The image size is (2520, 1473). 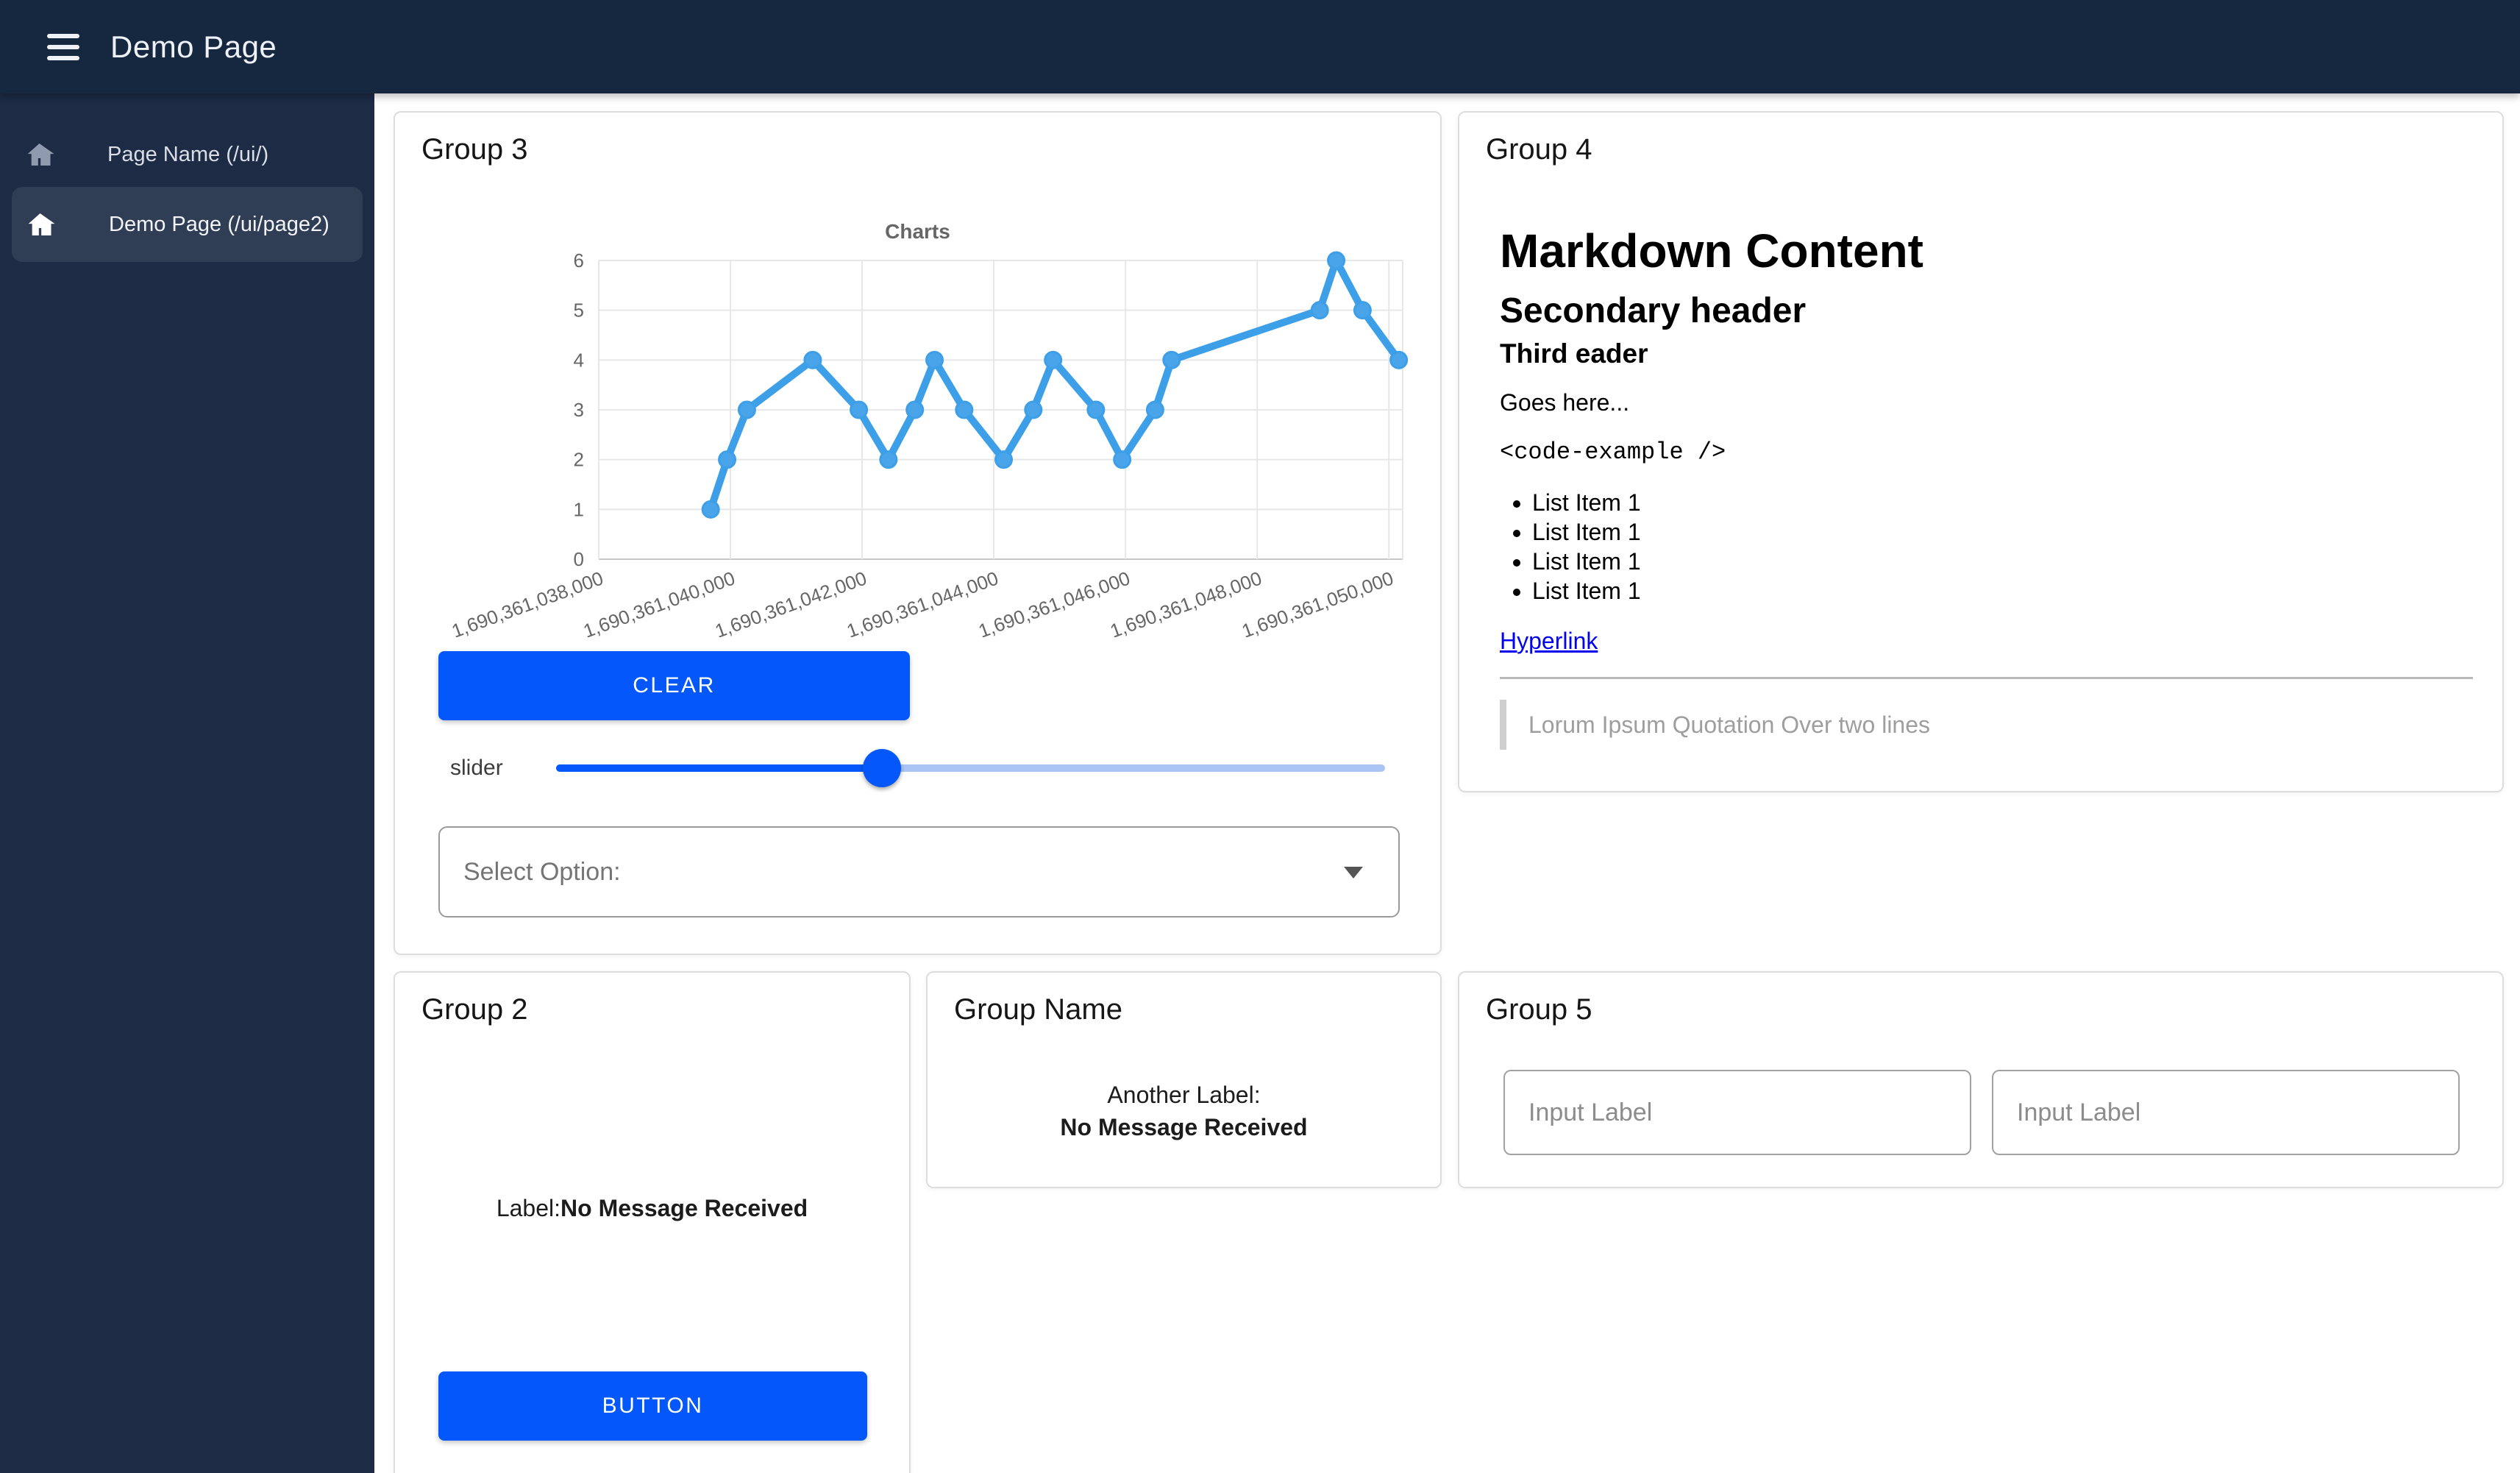 What do you see at coordinates (1712, 250) in the screenshot?
I see `markdown-h1: Markdown Content` at bounding box center [1712, 250].